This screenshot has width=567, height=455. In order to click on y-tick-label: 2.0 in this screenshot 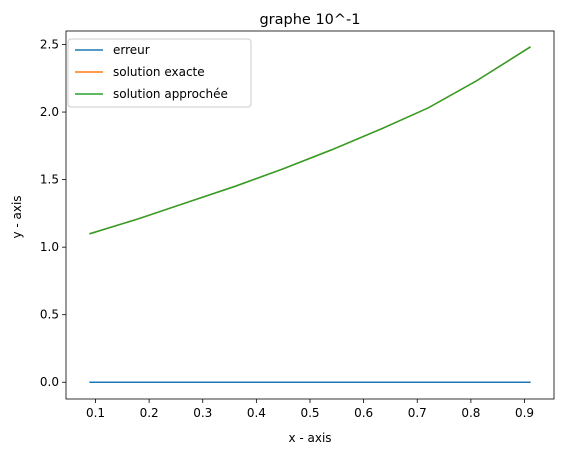, I will do `click(49, 112)`.